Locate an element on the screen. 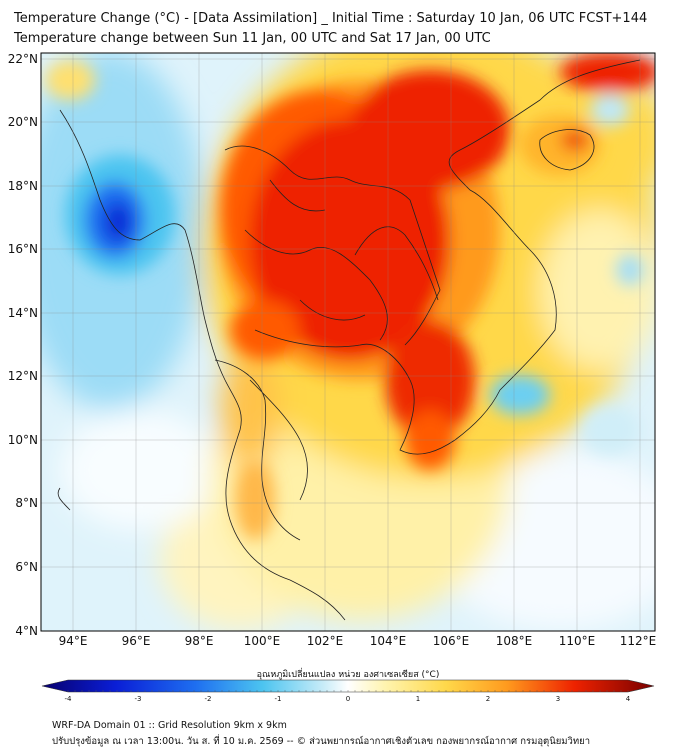 The image size is (676, 756). lon-label: 110°E is located at coordinates (577, 641).